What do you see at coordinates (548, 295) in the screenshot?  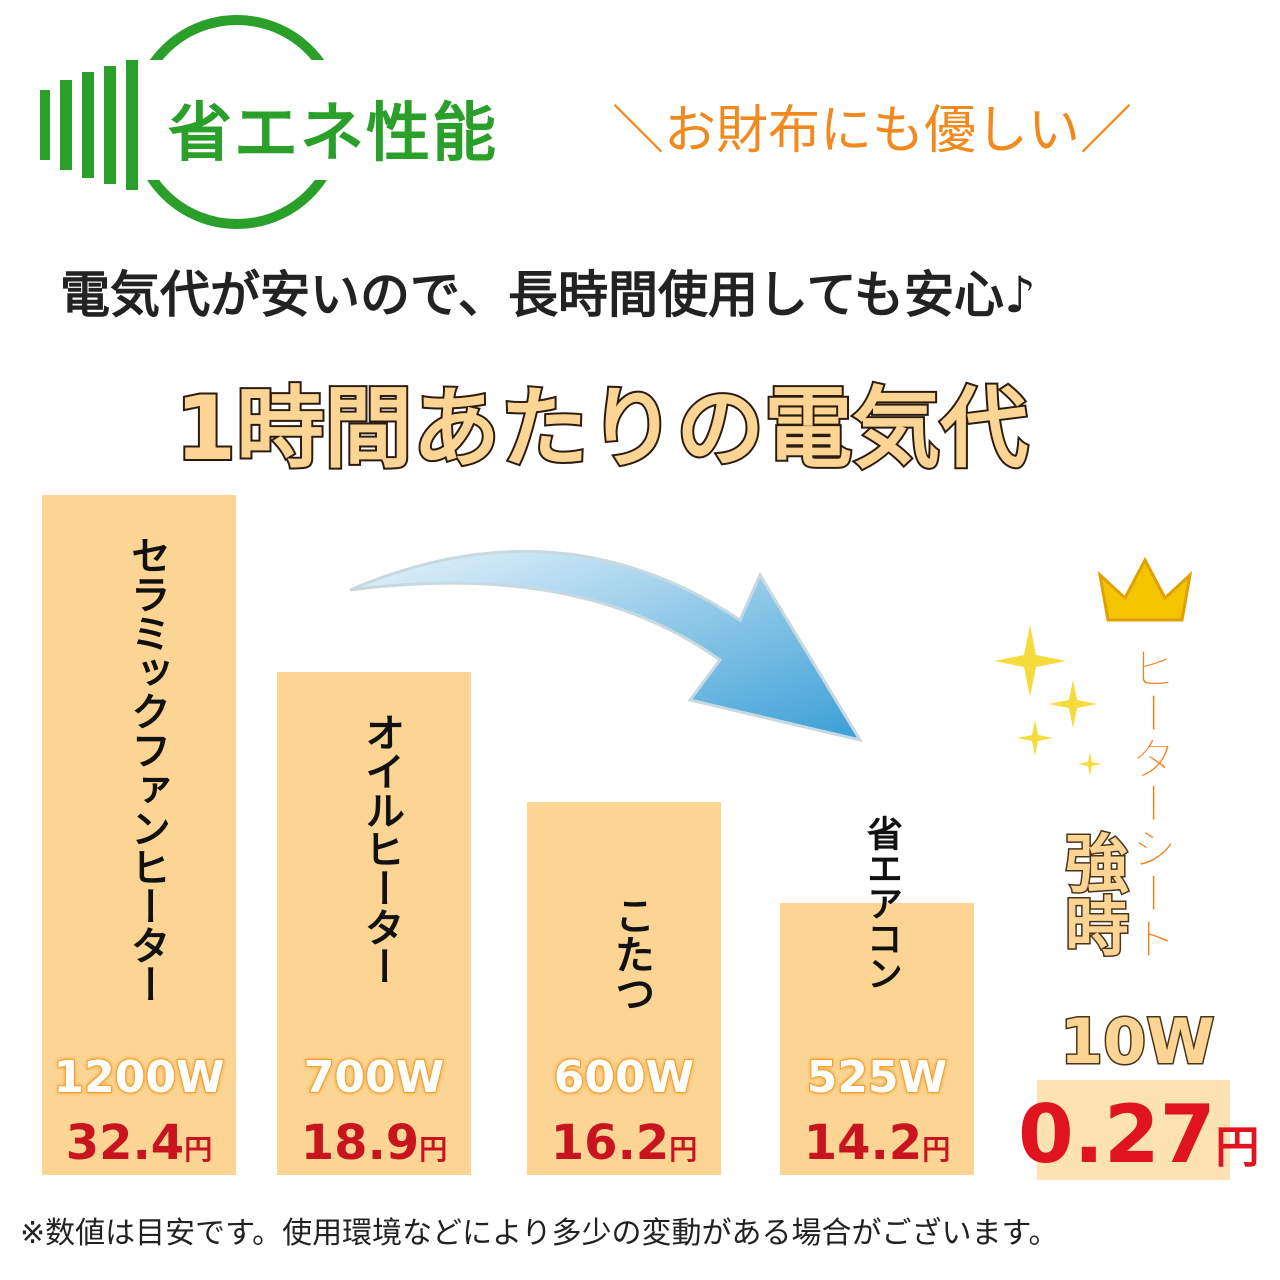 I see `subtitle: 電気代が安いので、長時間使用しても安心♪` at bounding box center [548, 295].